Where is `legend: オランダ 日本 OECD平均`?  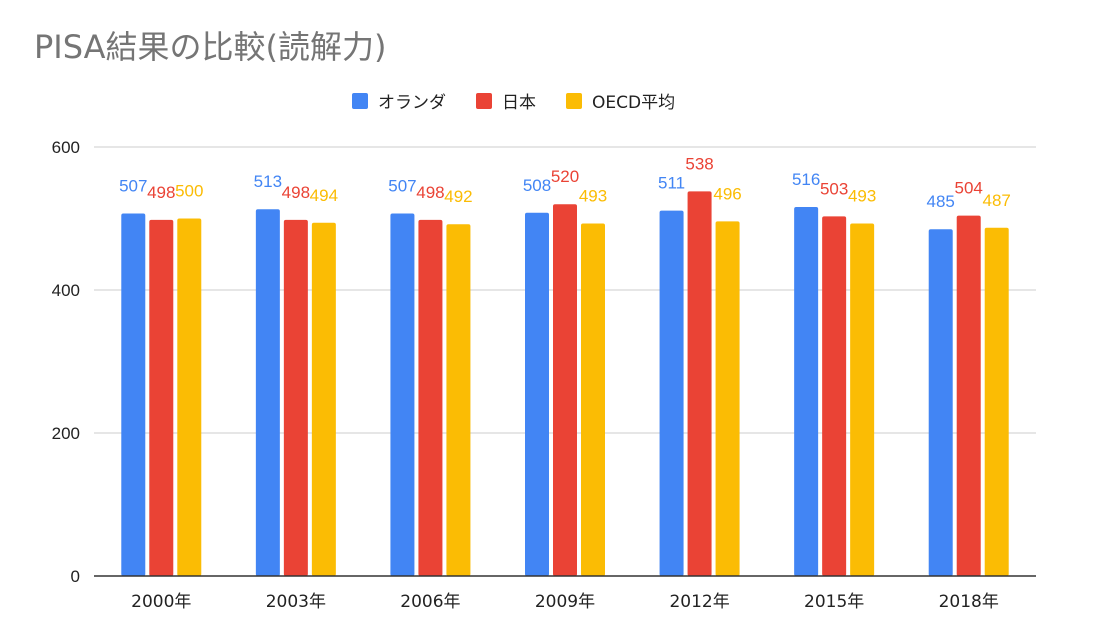 legend: オランダ 日本 OECD平均 is located at coordinates (528, 100).